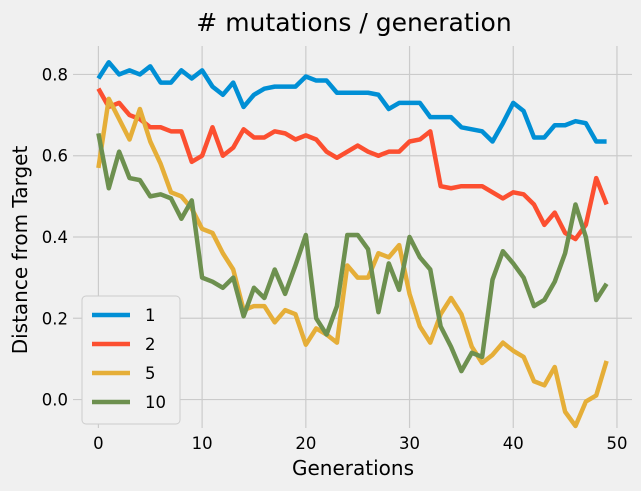 This screenshot has width=641, height=491. I want to click on y-tick-label: 0.0, so click(55, 400).